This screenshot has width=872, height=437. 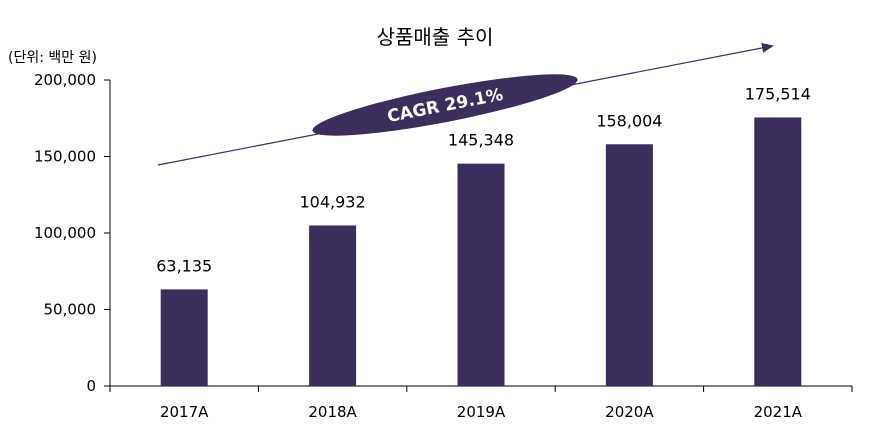 What do you see at coordinates (481, 388) in the screenshot?
I see `x-axis` at bounding box center [481, 388].